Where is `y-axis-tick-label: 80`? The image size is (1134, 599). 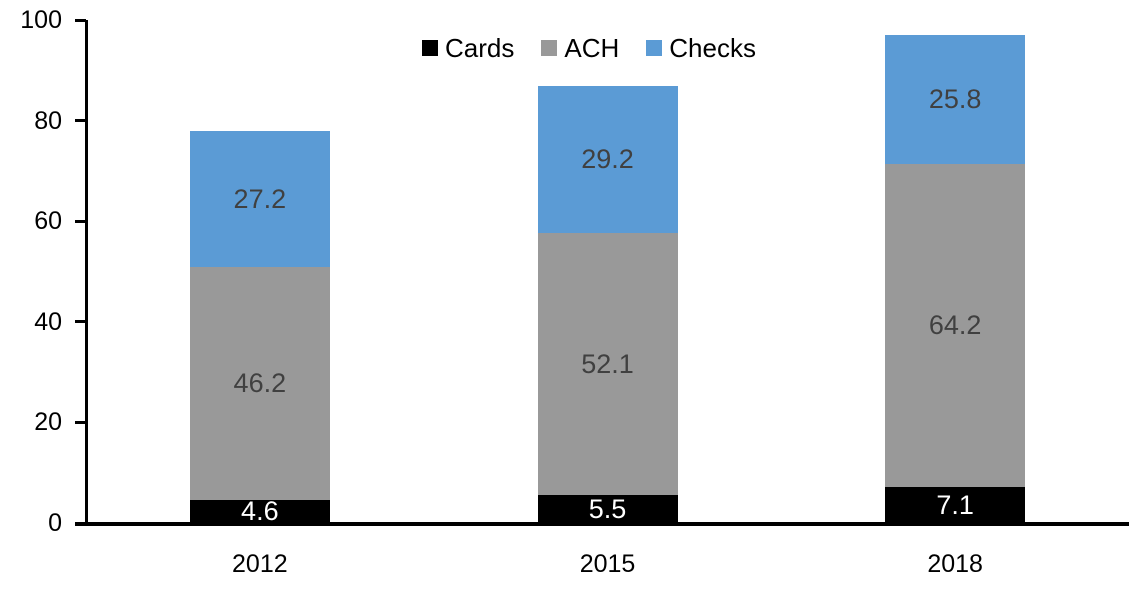
y-axis-tick-label: 80 is located at coordinates (48, 120).